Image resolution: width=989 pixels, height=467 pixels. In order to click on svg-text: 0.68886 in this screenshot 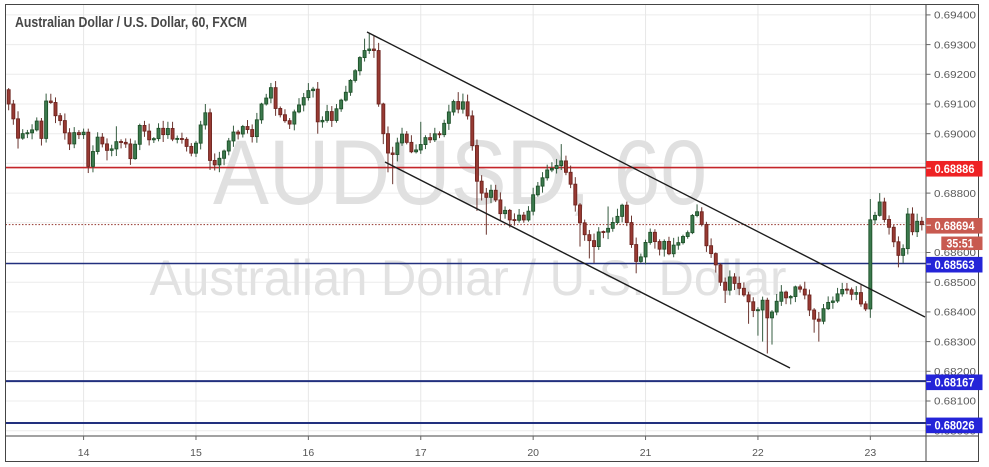, I will do `click(955, 170)`.